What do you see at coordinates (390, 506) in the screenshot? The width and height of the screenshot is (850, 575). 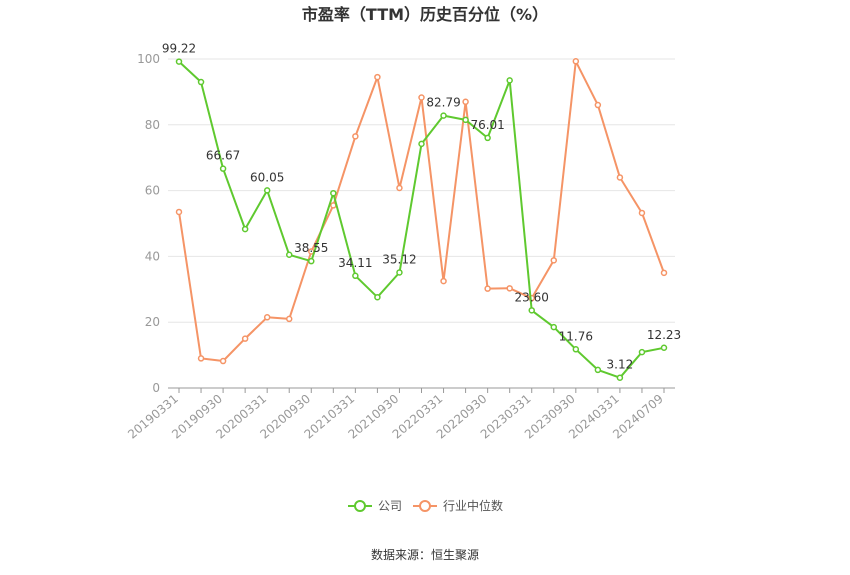 I see `legend-label-company: 公司` at bounding box center [390, 506].